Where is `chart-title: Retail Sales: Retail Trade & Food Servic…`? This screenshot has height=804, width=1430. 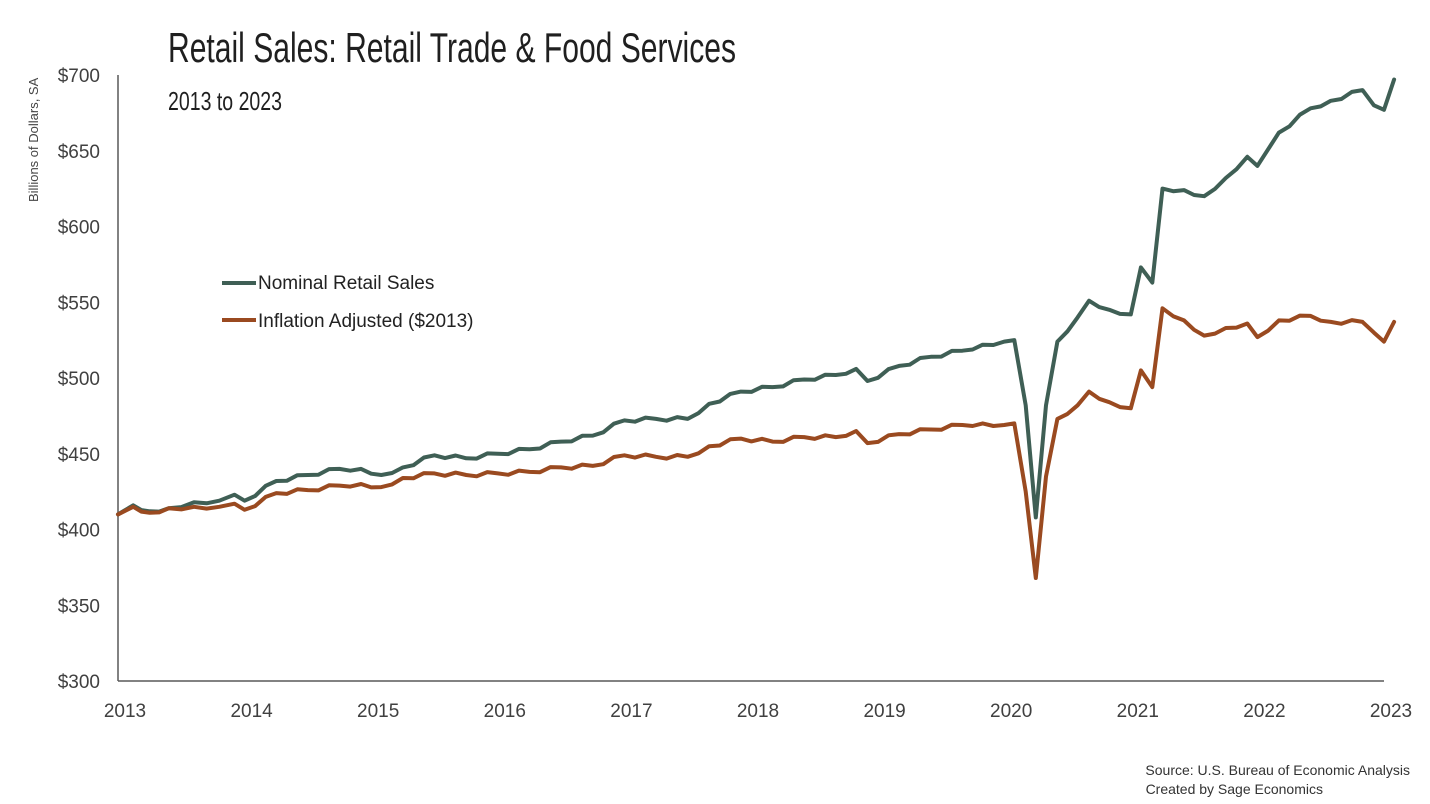 chart-title: Retail Sales: Retail Trade & Food Servic… is located at coordinates (452, 47).